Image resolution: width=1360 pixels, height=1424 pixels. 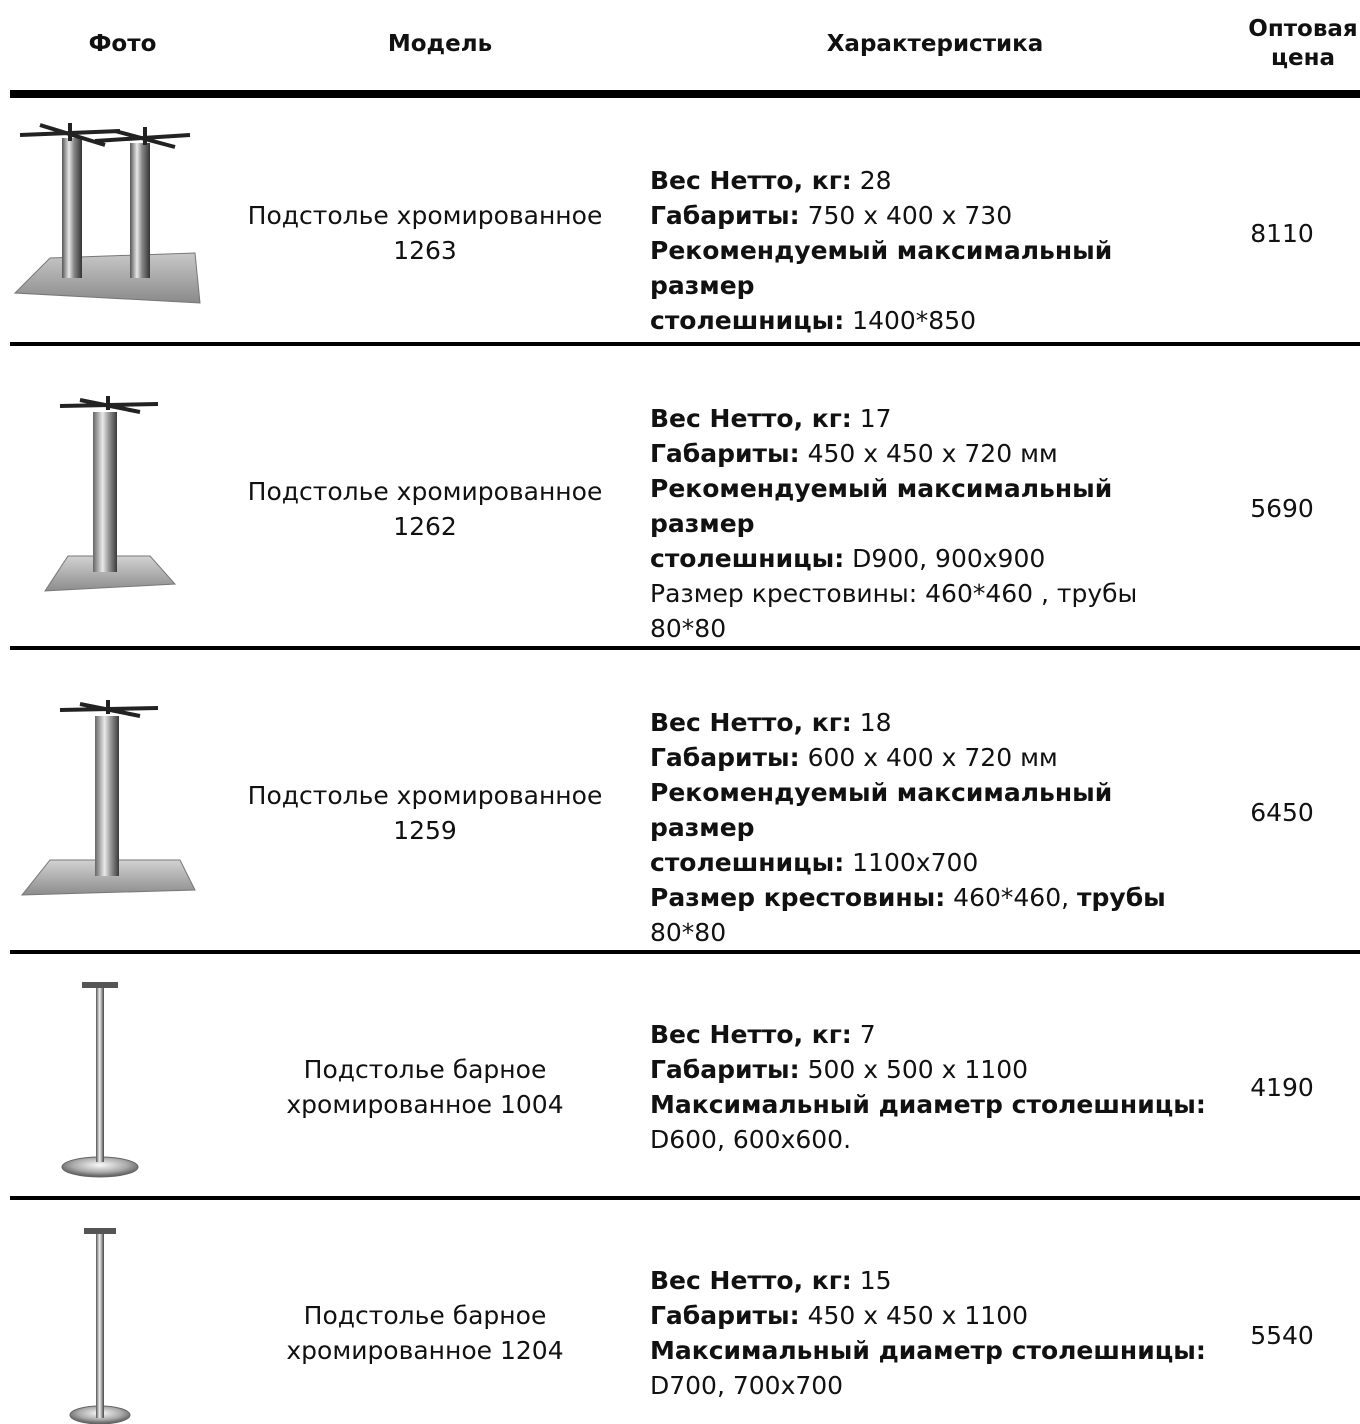 I want to click on spec-cross: Размер крестовины: 460*460, трубы, so click(x=930, y=897).